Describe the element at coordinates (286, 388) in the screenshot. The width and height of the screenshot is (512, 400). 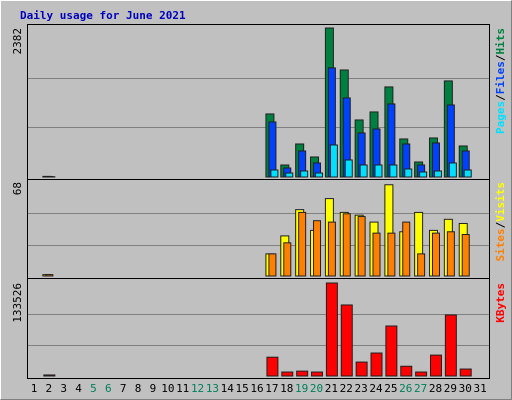
I see `x-tick-label: 18` at that location.